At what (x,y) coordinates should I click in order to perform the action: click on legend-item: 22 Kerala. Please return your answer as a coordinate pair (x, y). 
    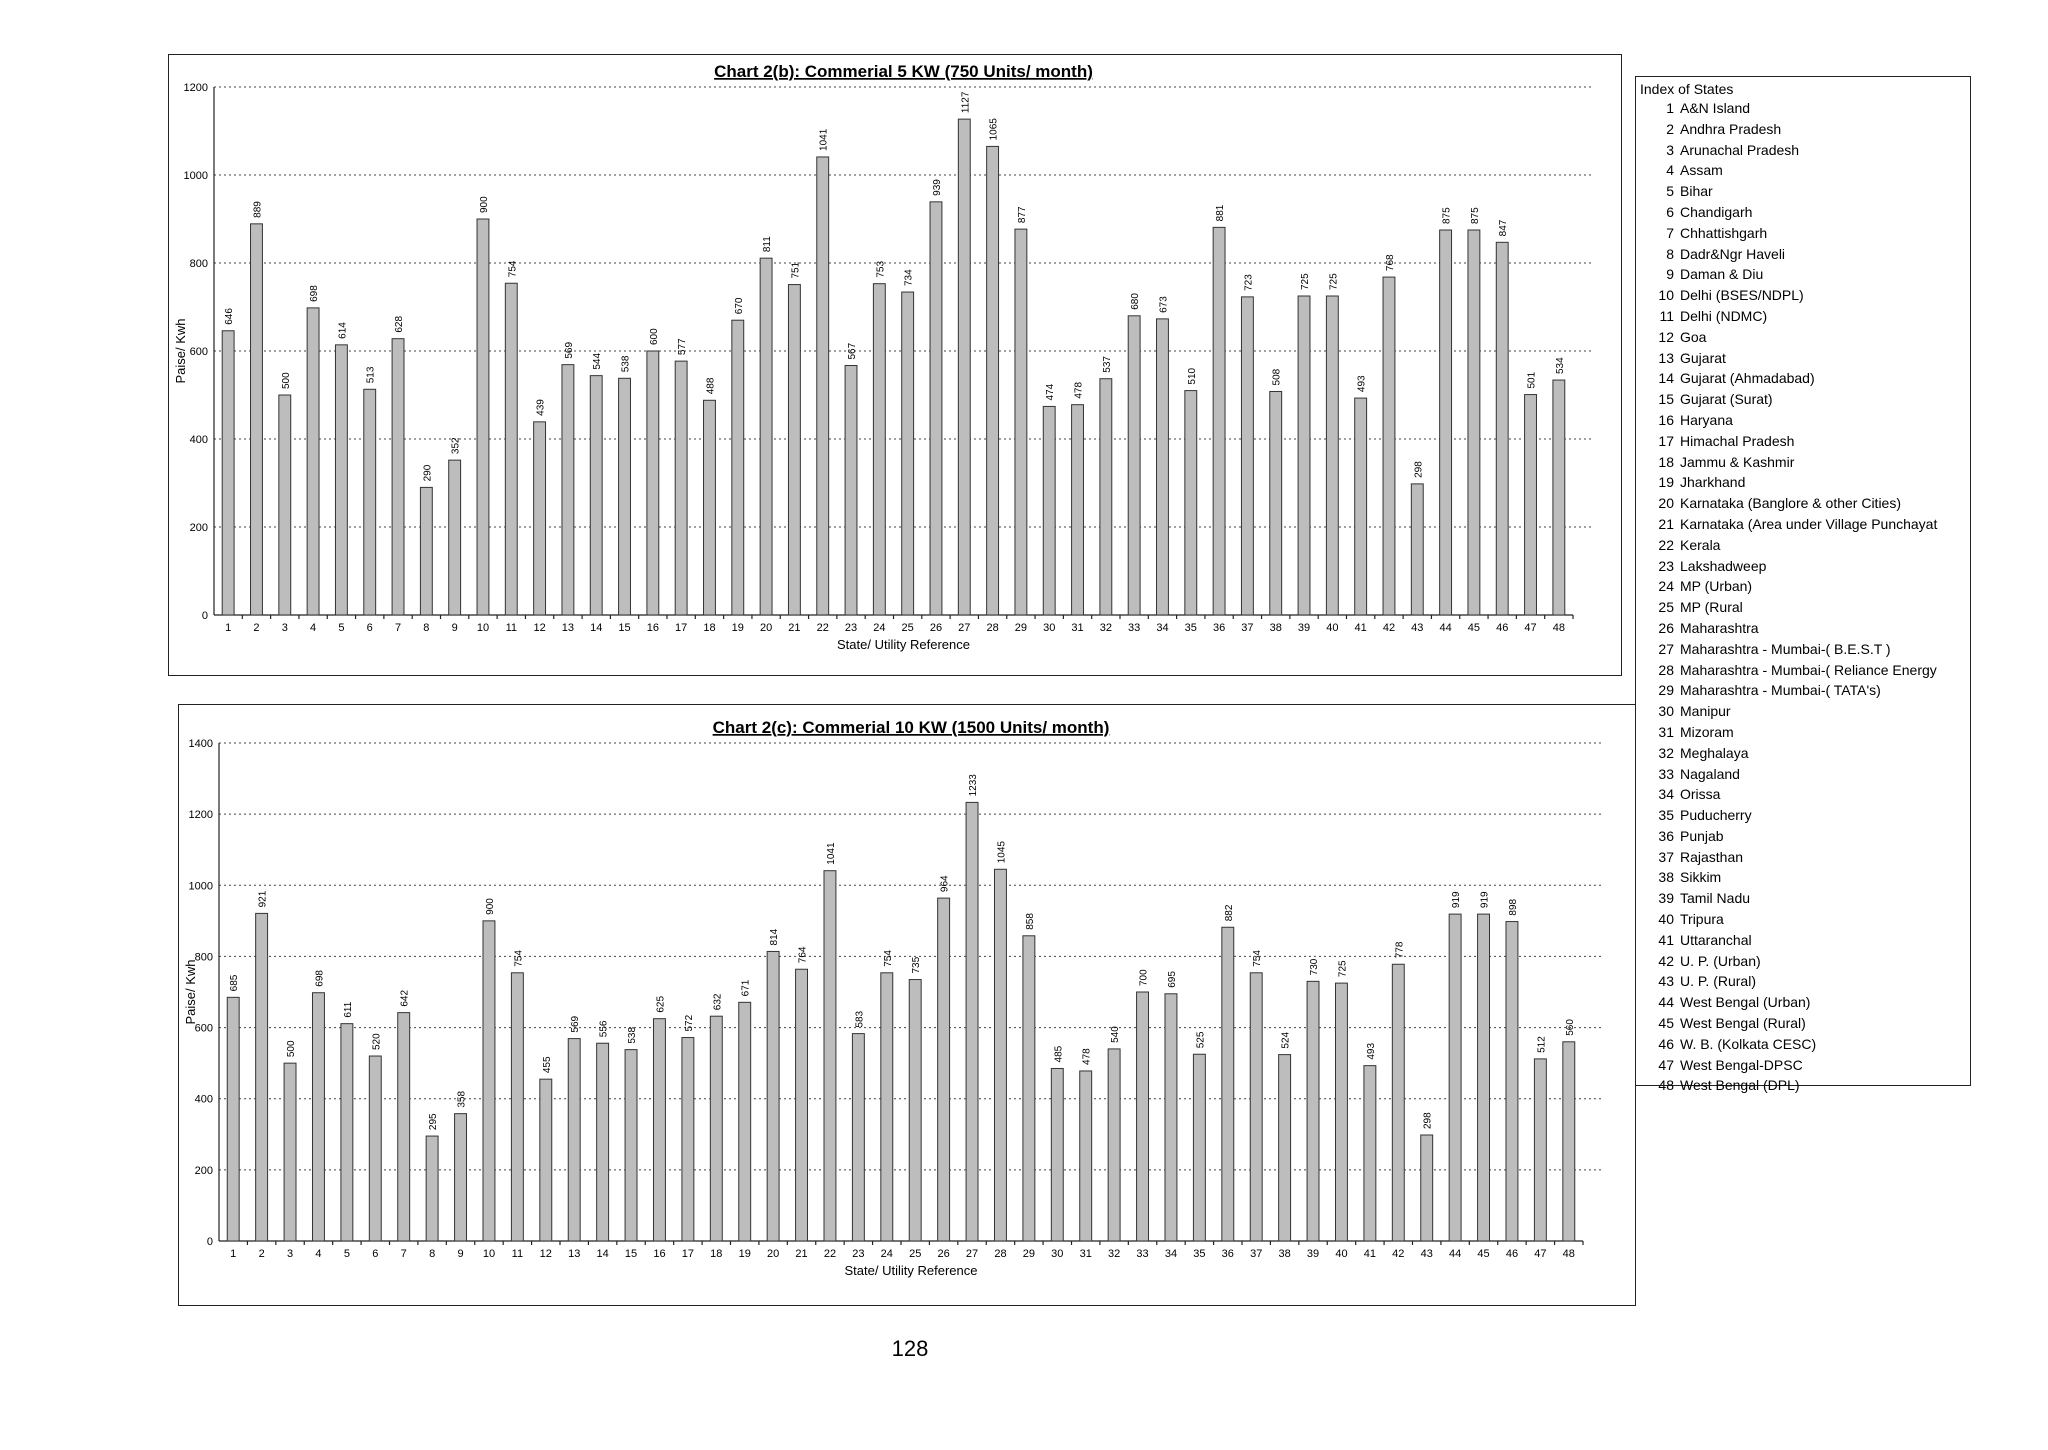
    Looking at the image, I should click on (1802, 545).